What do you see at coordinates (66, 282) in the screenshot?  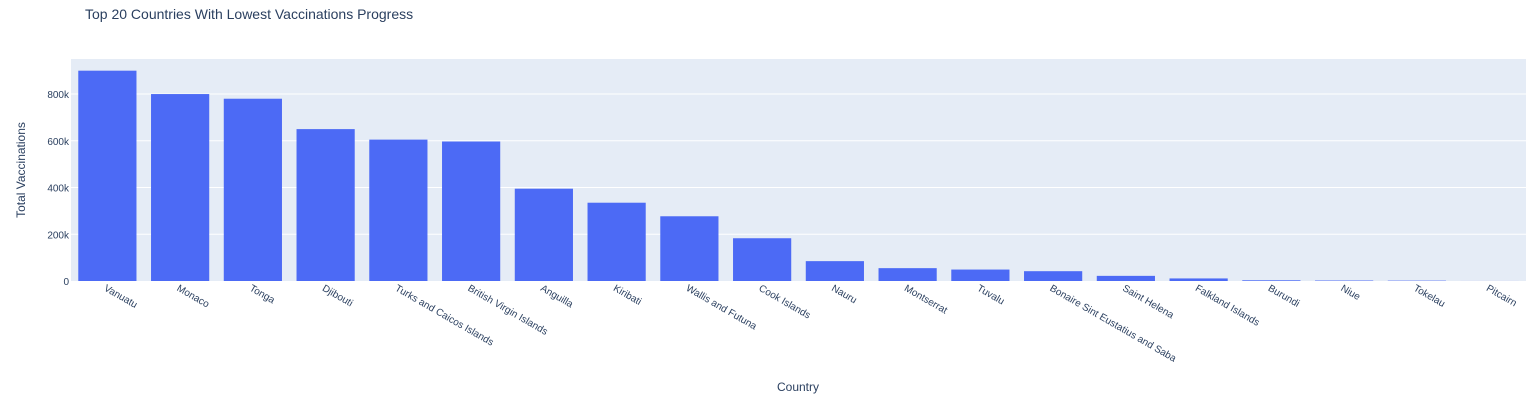 I see `y-tick-label: 0` at bounding box center [66, 282].